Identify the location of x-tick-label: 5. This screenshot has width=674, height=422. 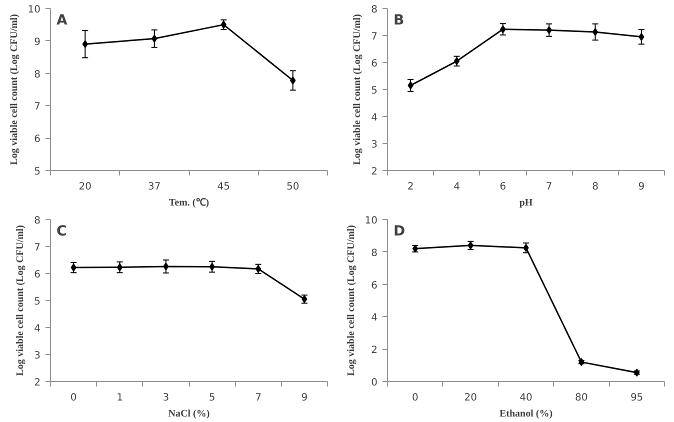
(212, 398).